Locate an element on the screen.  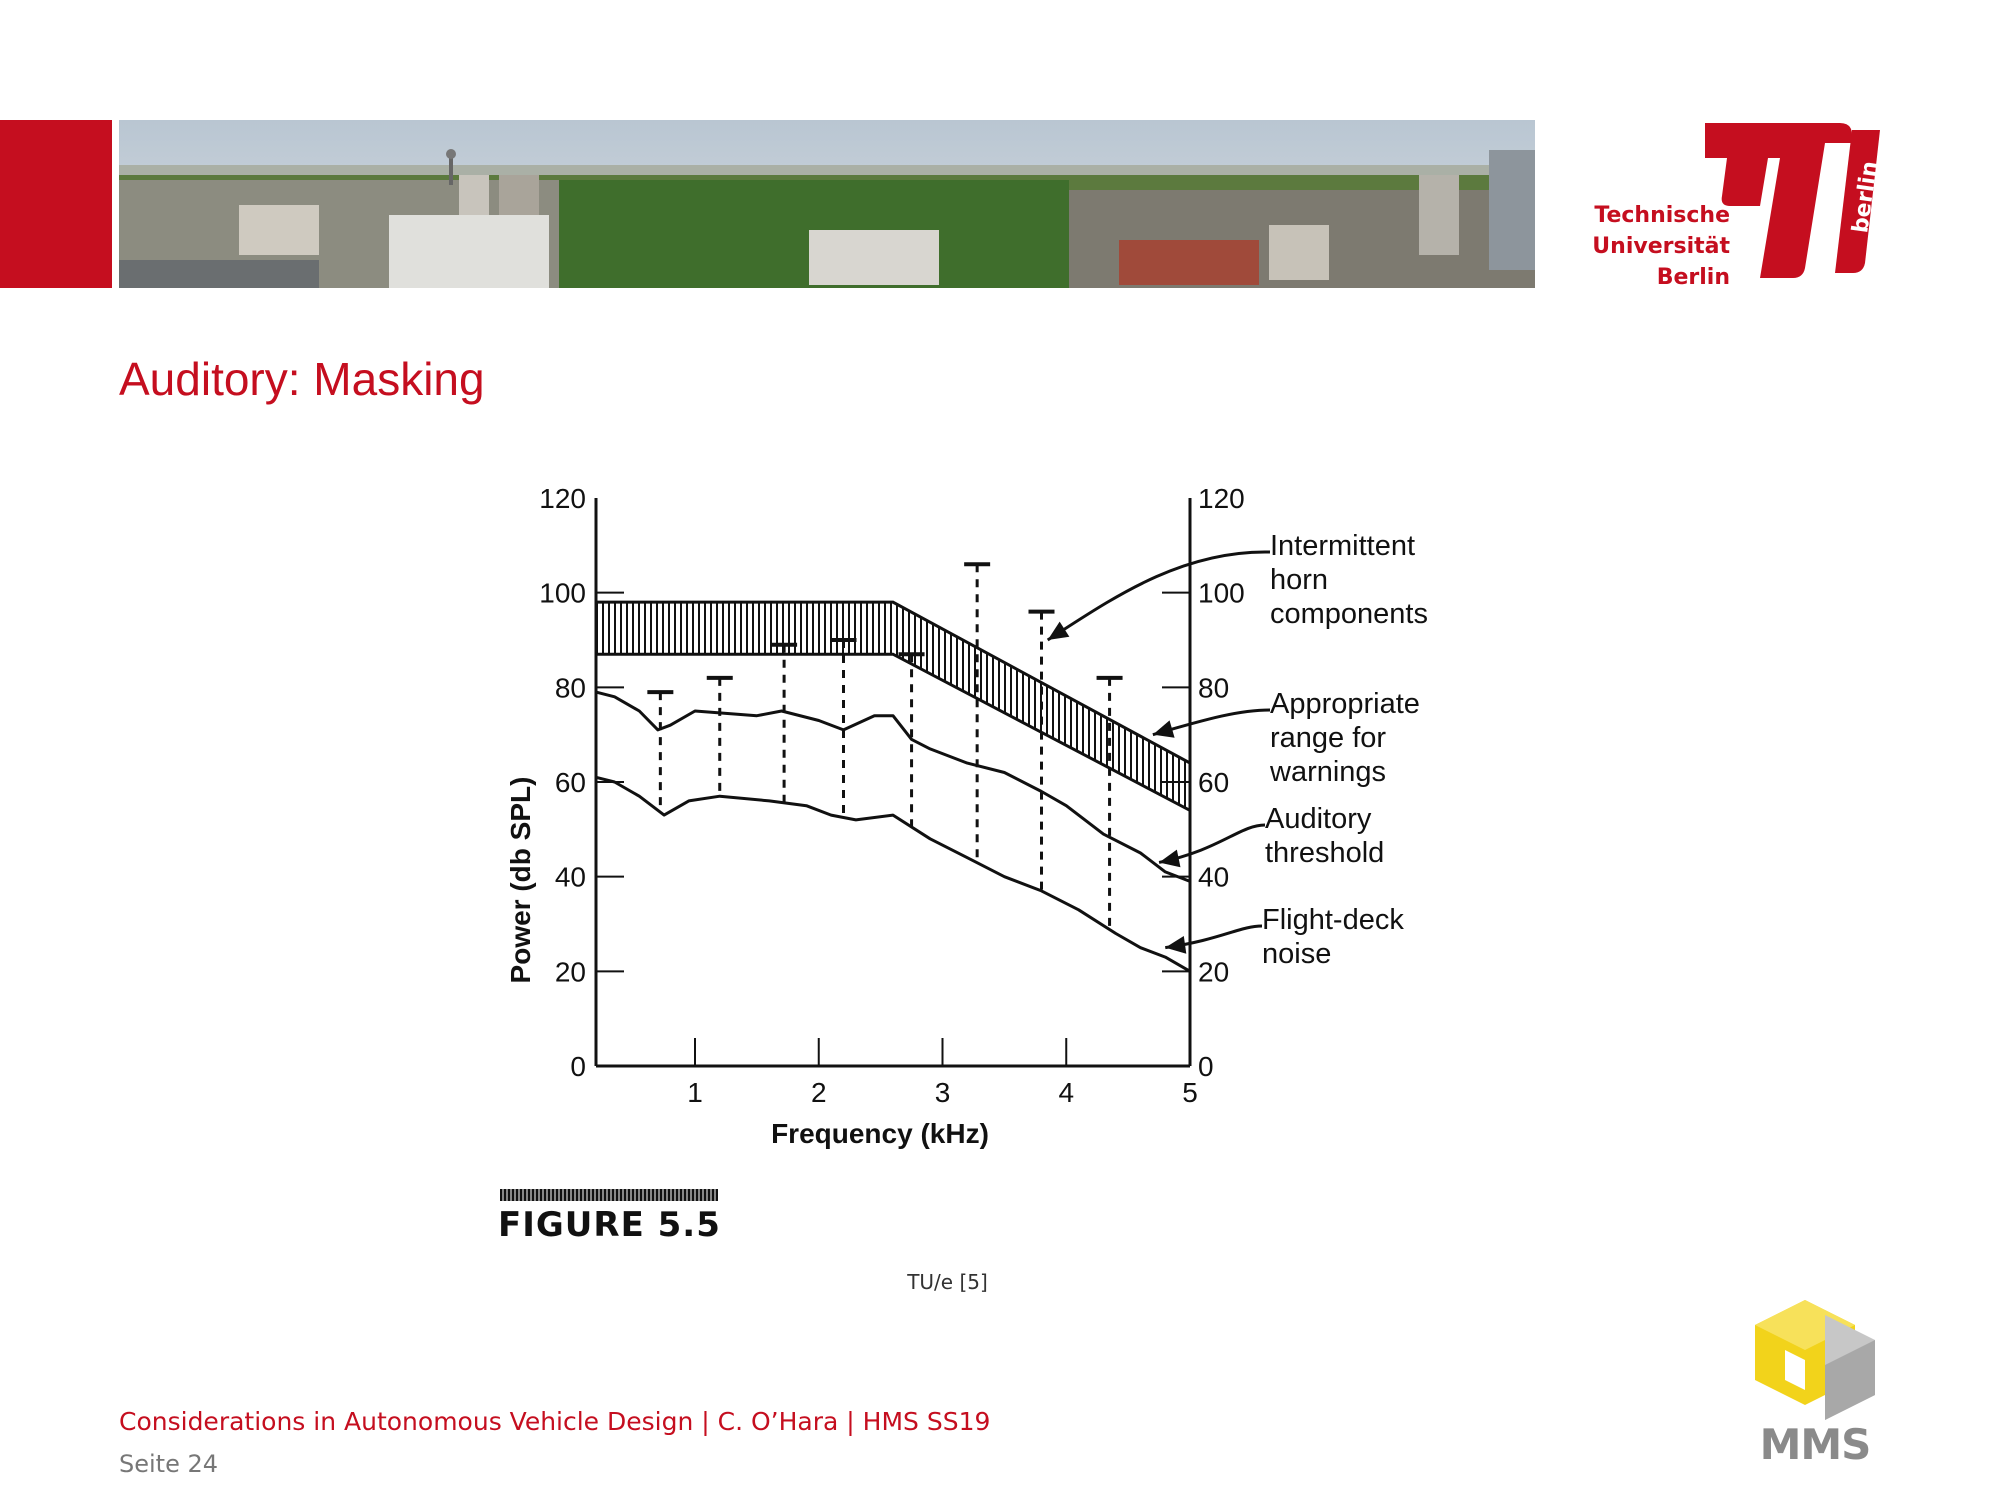
annotation-text: horn is located at coordinates (1299, 580).